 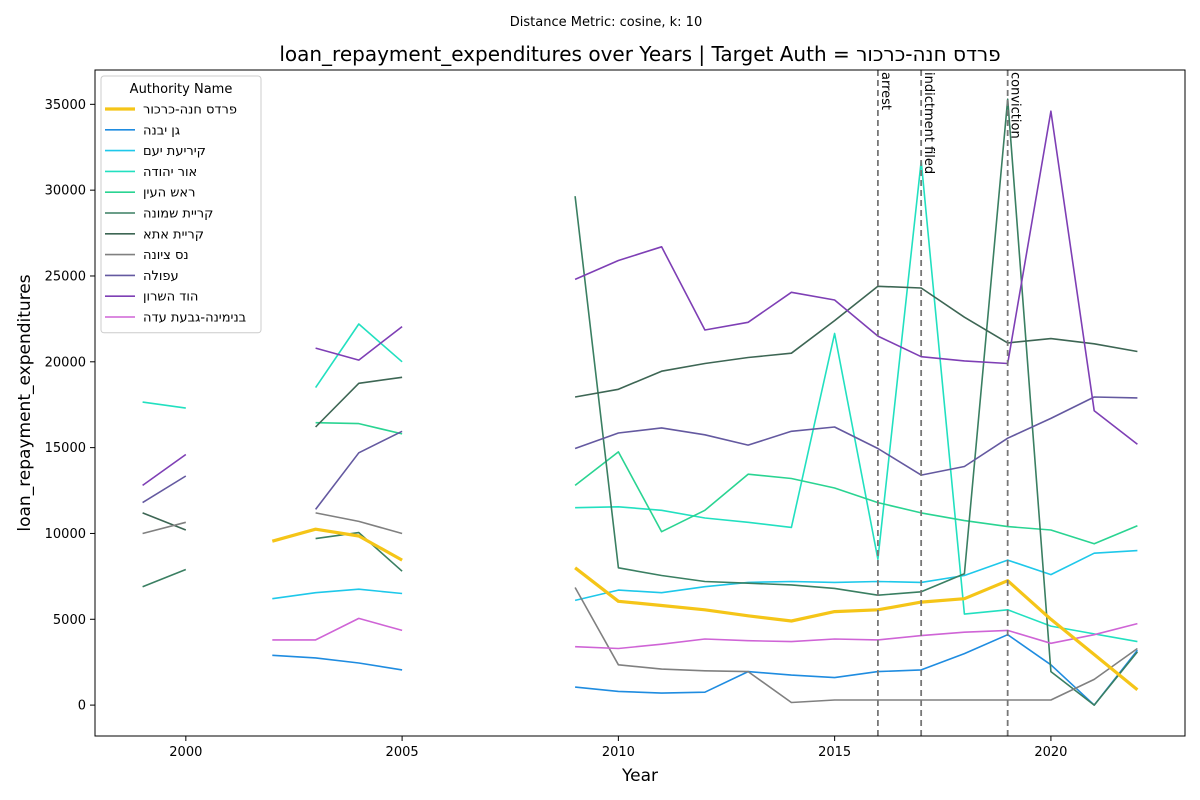 What do you see at coordinates (885, 91) in the screenshot?
I see `event-label: arrest` at bounding box center [885, 91].